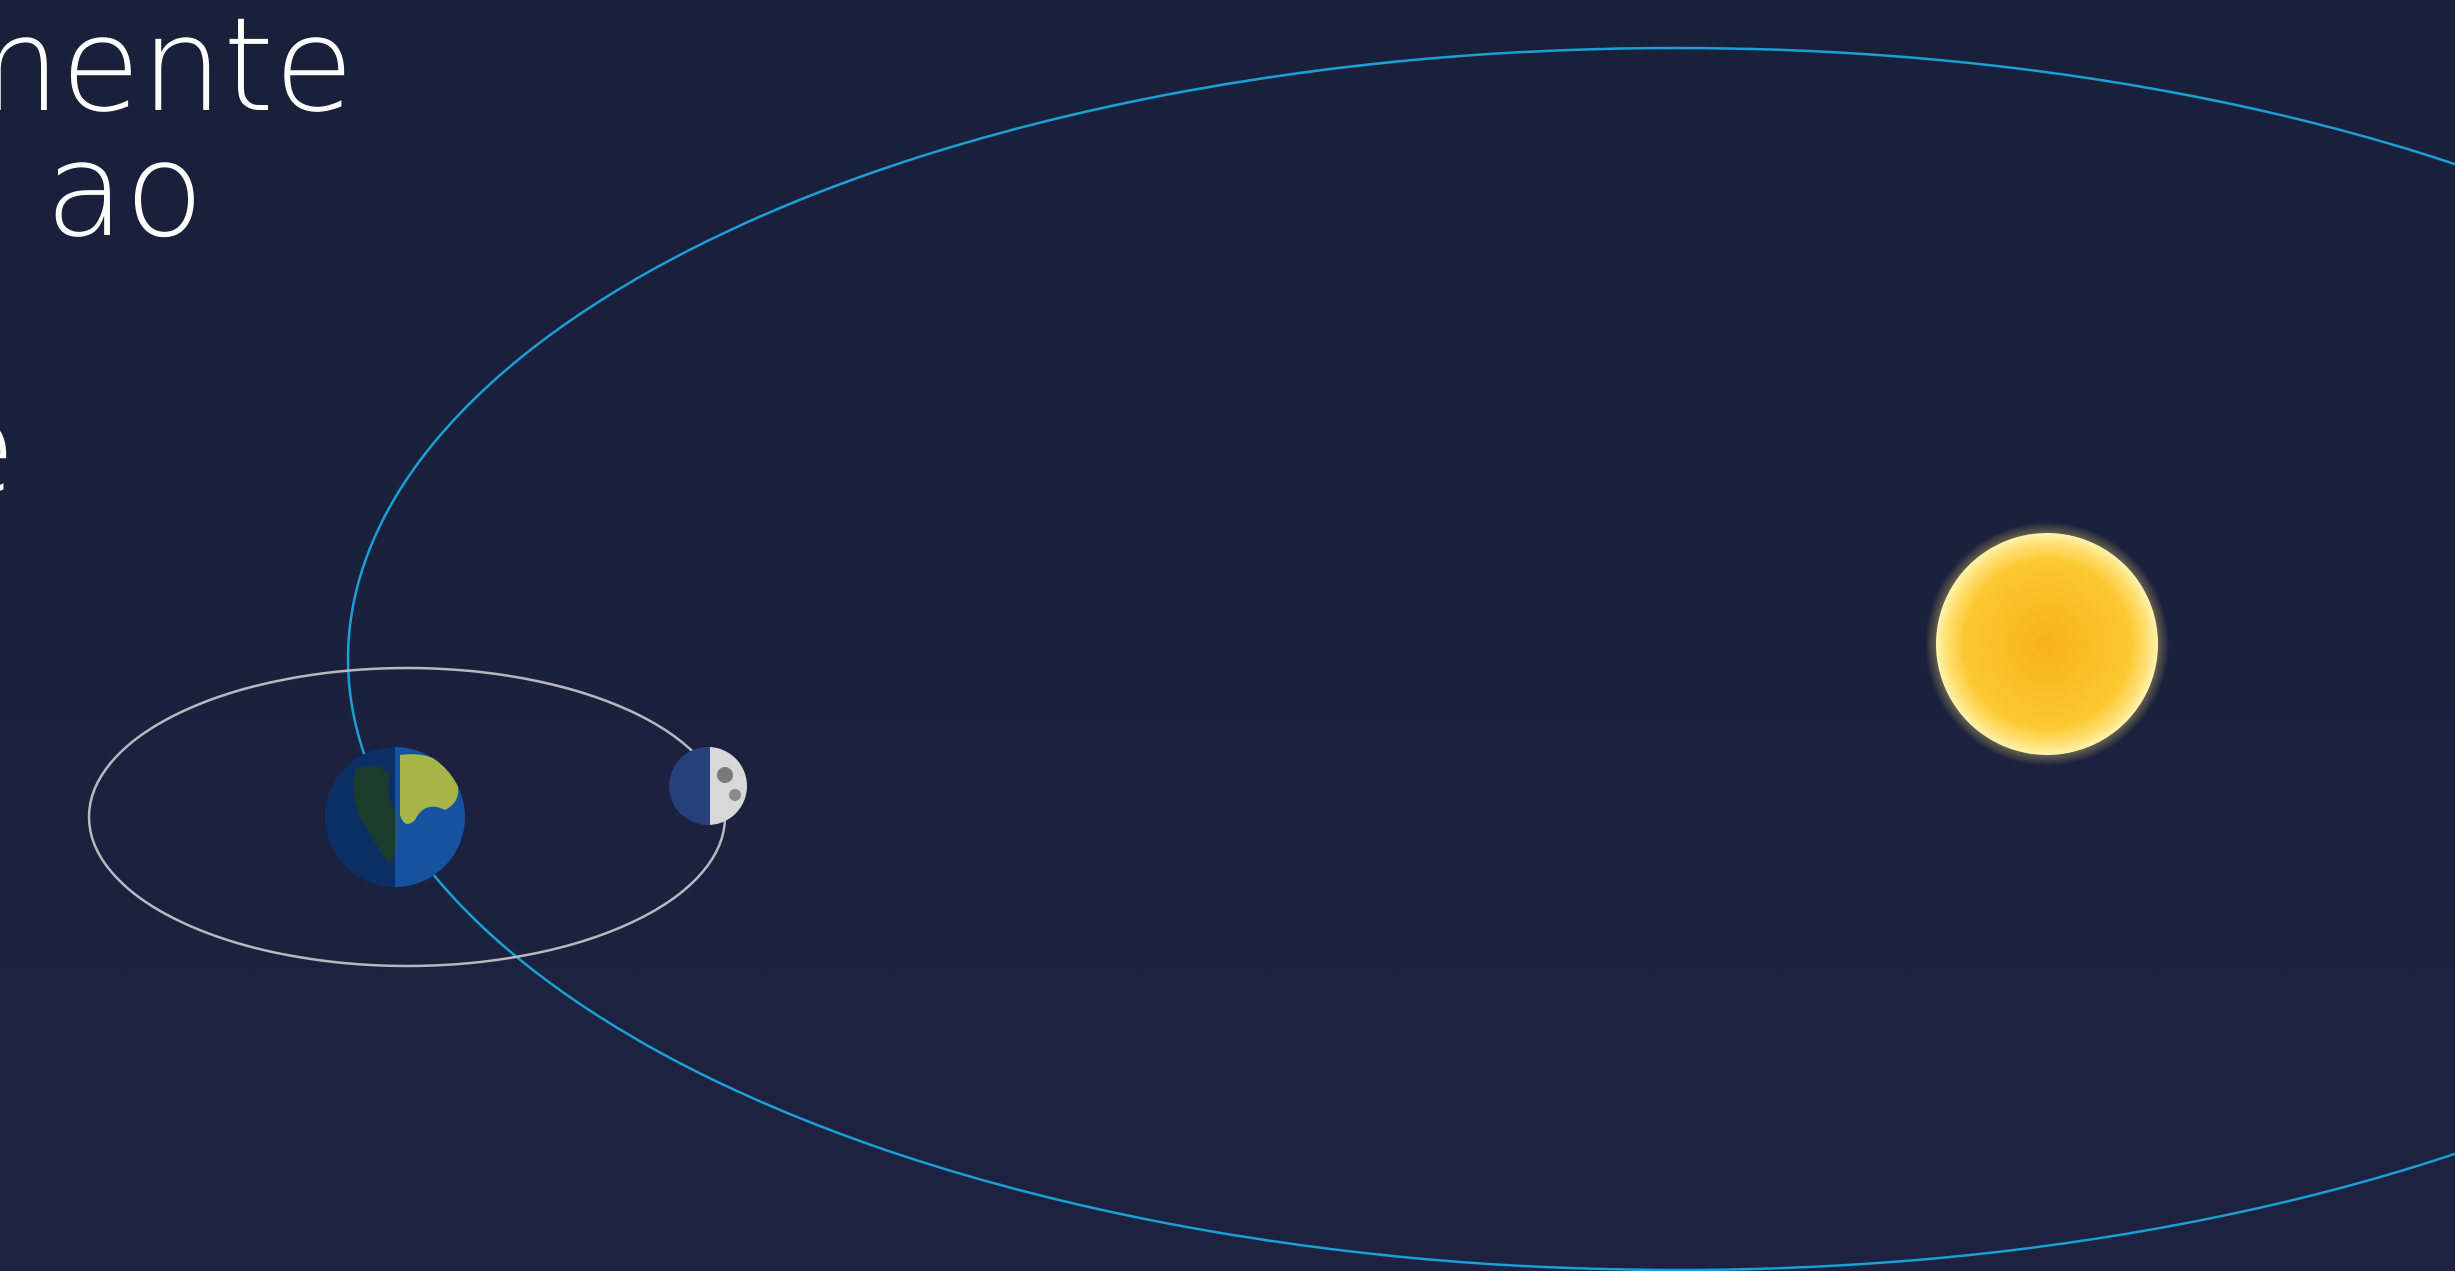  I want to click on text-line: ao, so click(124, 190).